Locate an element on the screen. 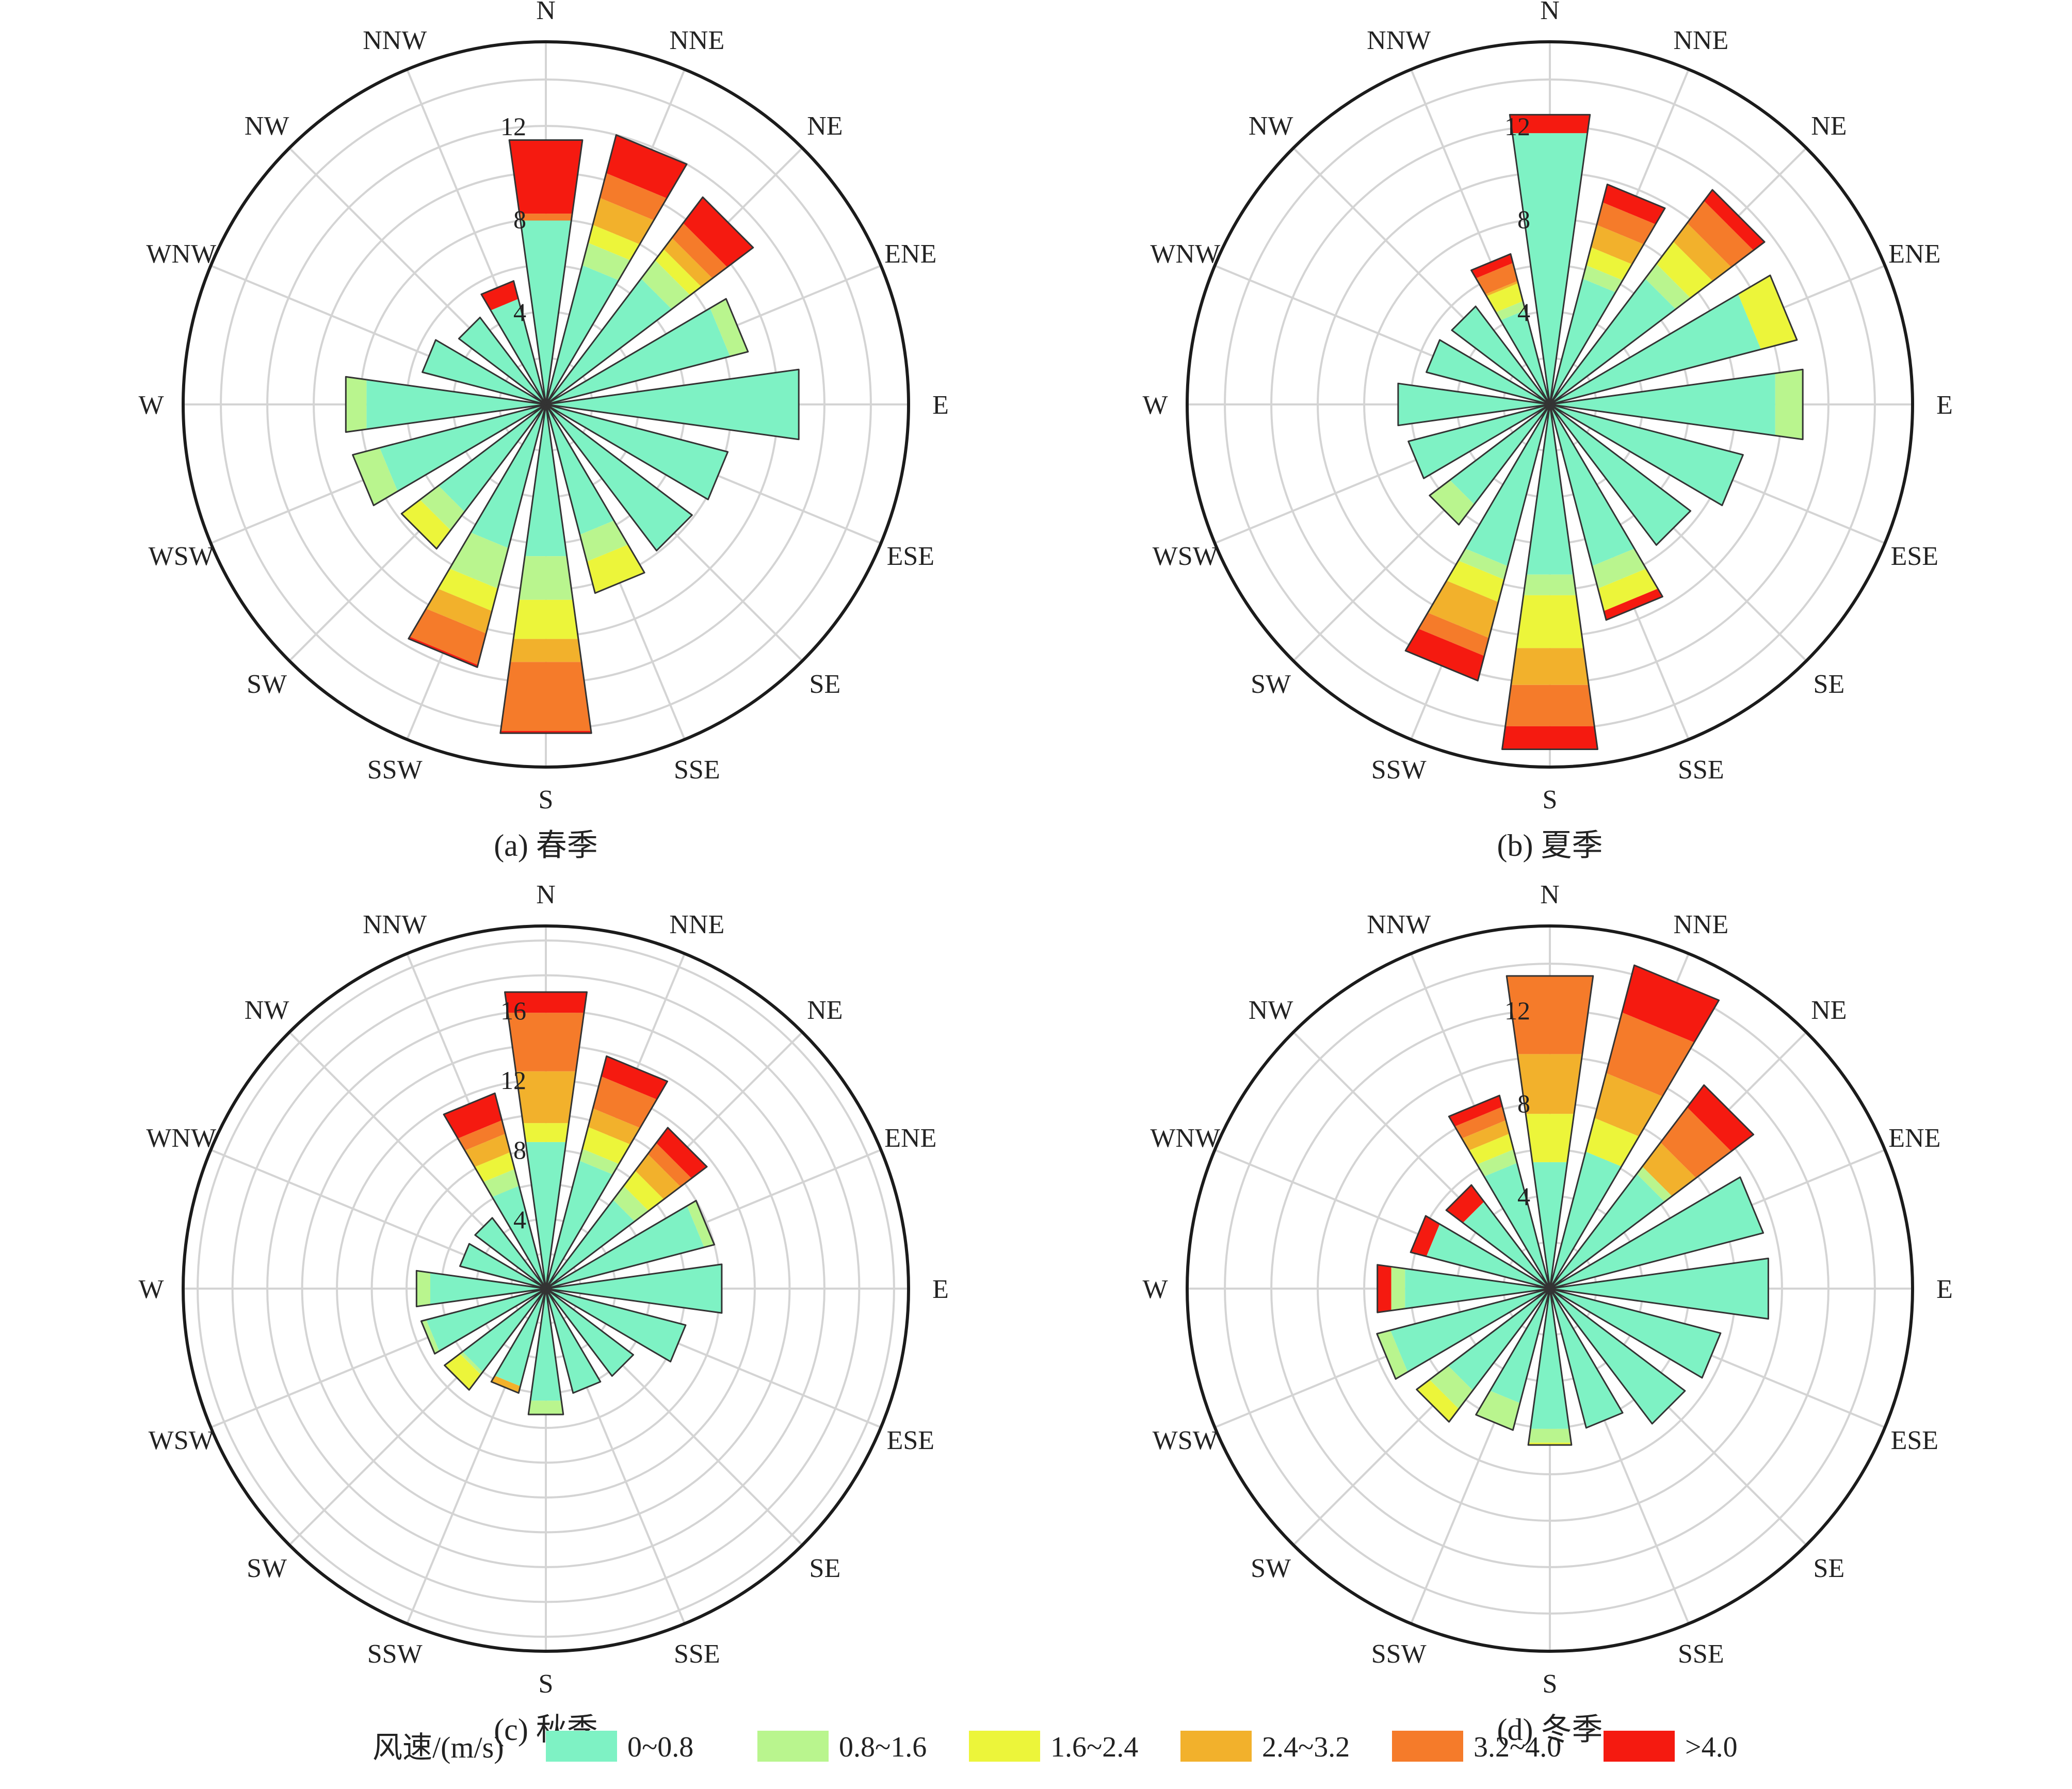 The width and height of the screenshot is (2072, 1789). direction-label: ESE is located at coordinates (910, 556).